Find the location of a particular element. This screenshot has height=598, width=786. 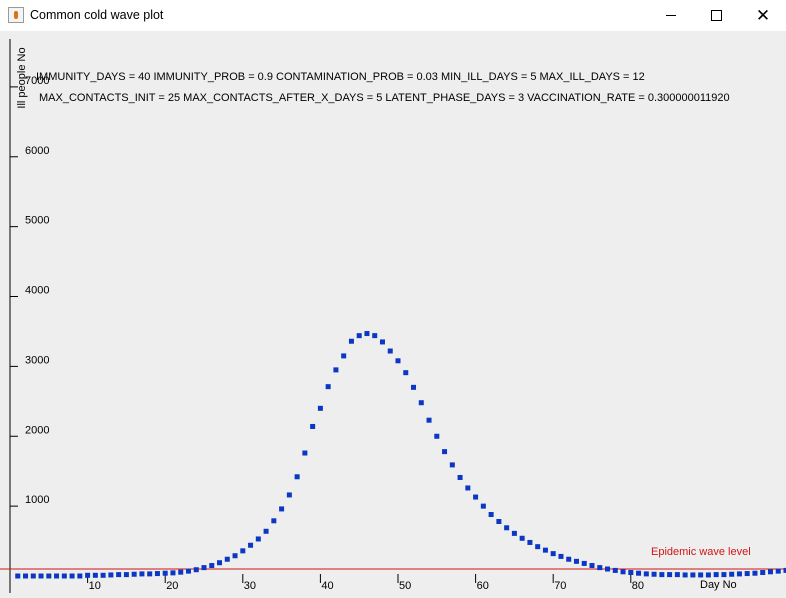

x-tick-label: 50 is located at coordinates (405, 586).